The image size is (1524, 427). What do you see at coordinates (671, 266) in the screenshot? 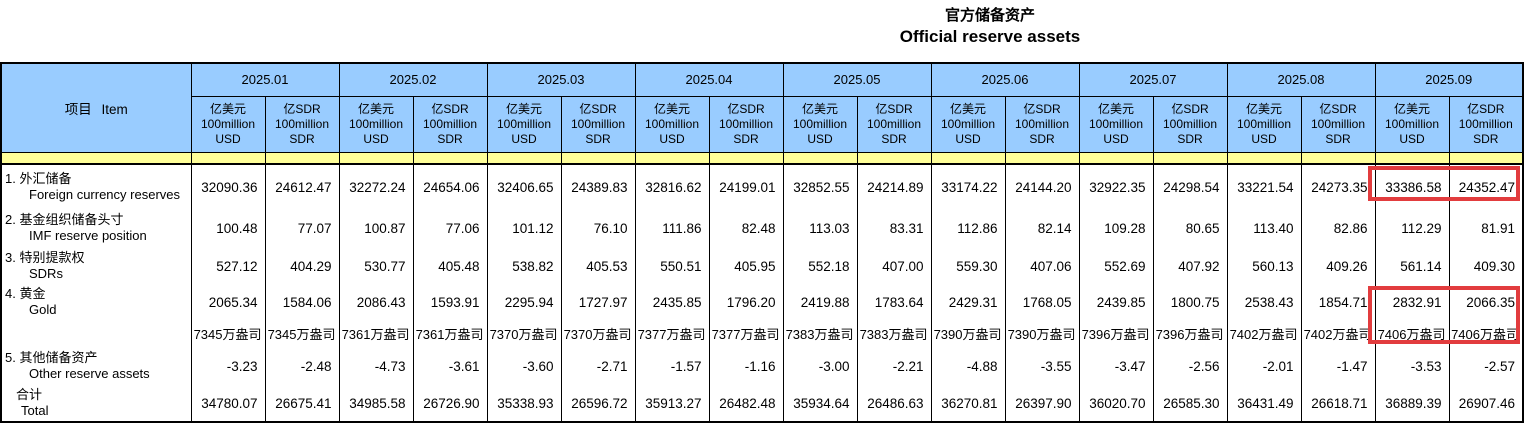
I see `value-cell: 550.51` at bounding box center [671, 266].